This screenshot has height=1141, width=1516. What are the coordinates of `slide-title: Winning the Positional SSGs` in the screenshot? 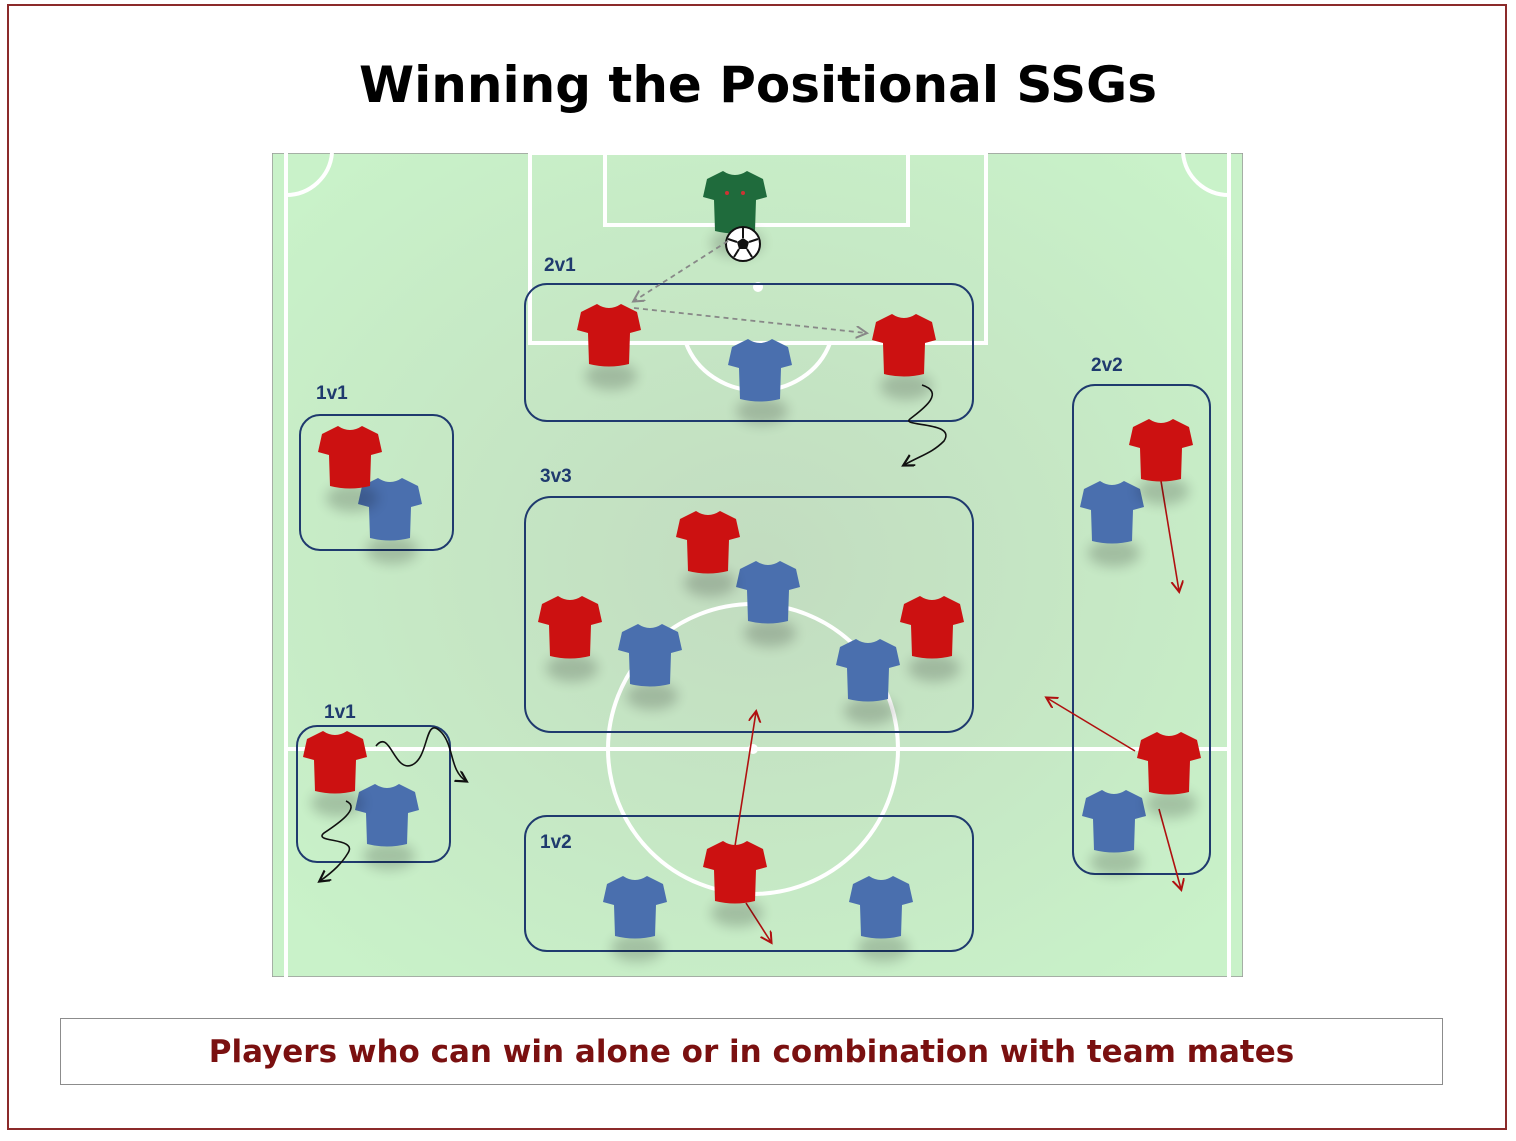 It's located at (758, 85).